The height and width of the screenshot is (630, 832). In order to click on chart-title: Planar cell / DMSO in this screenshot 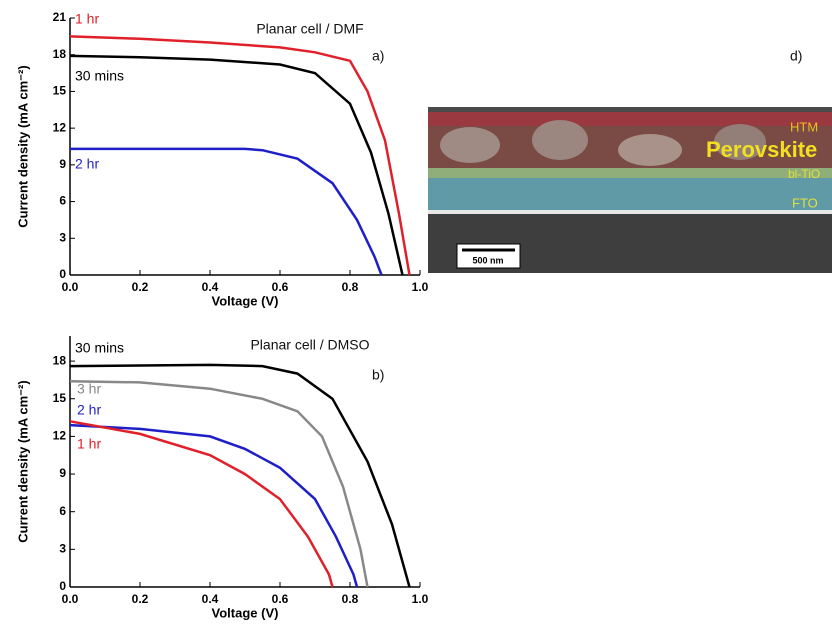, I will do `click(309, 345)`.